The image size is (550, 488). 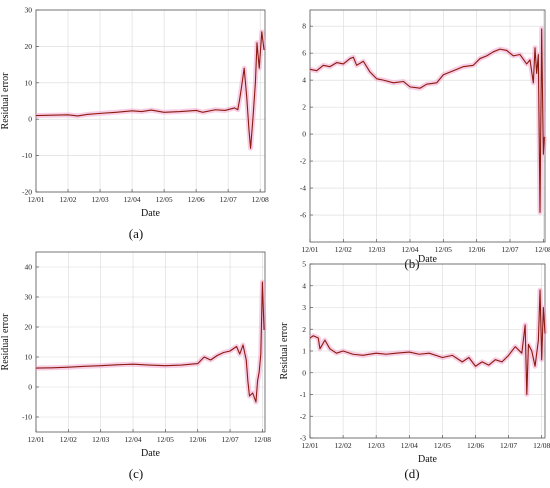 What do you see at coordinates (29, 267) in the screenshot?
I see `y-tick-label: 40` at bounding box center [29, 267].